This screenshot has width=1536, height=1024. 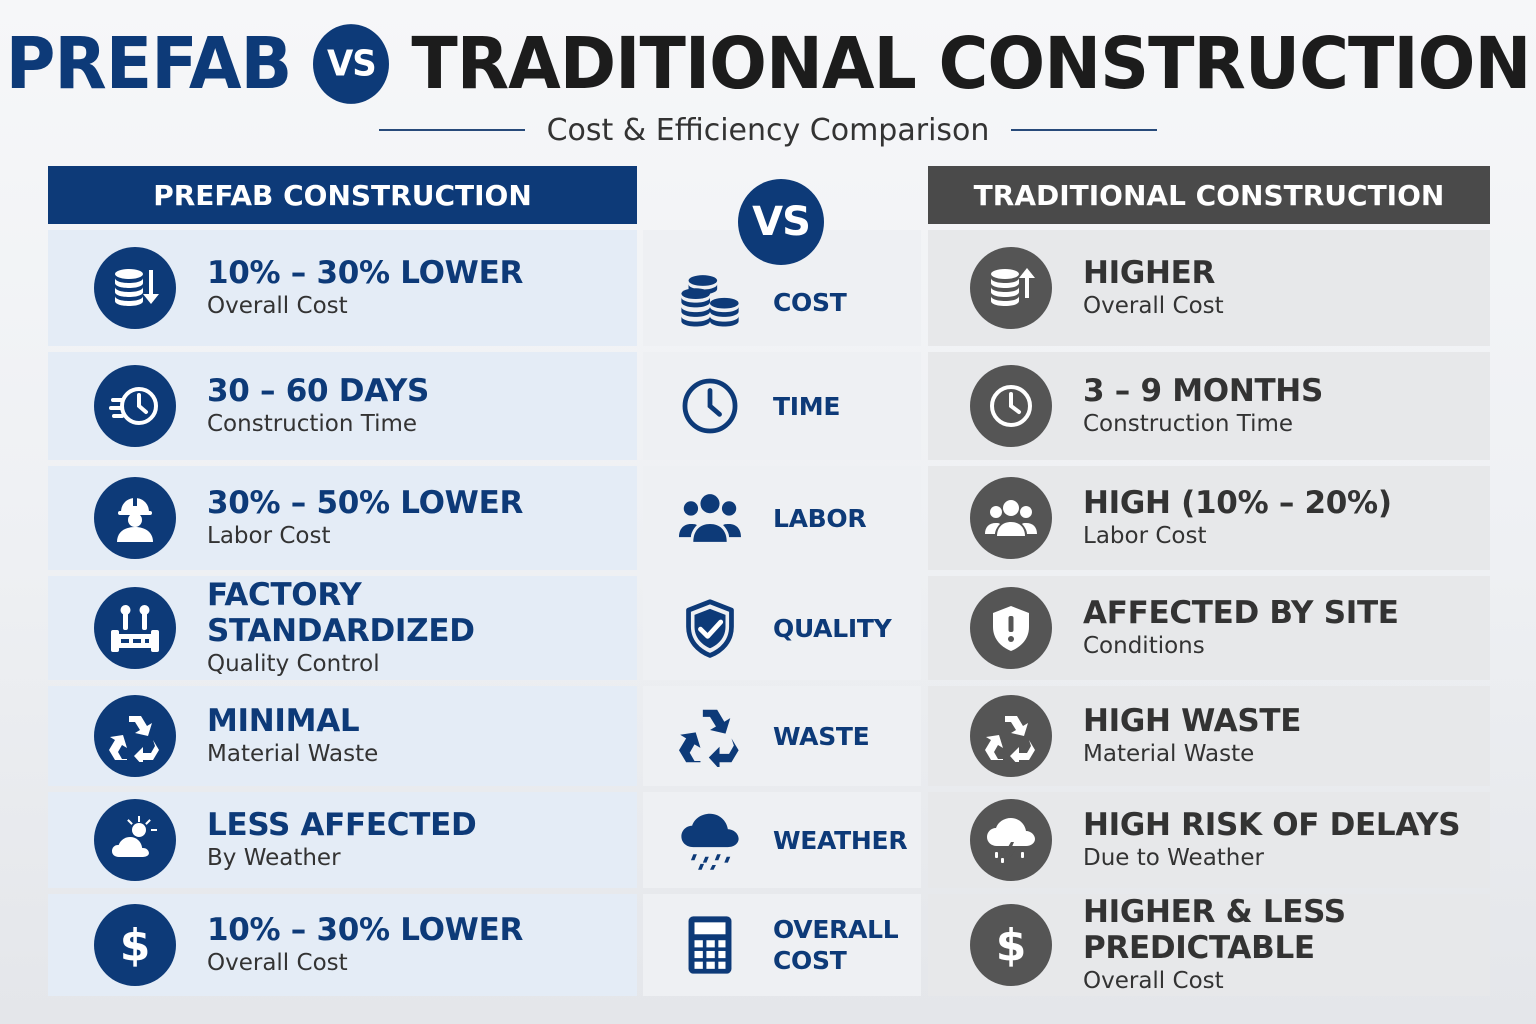 I want to click on prefab-text: MINIMAL Material Waste, so click(x=292, y=736).